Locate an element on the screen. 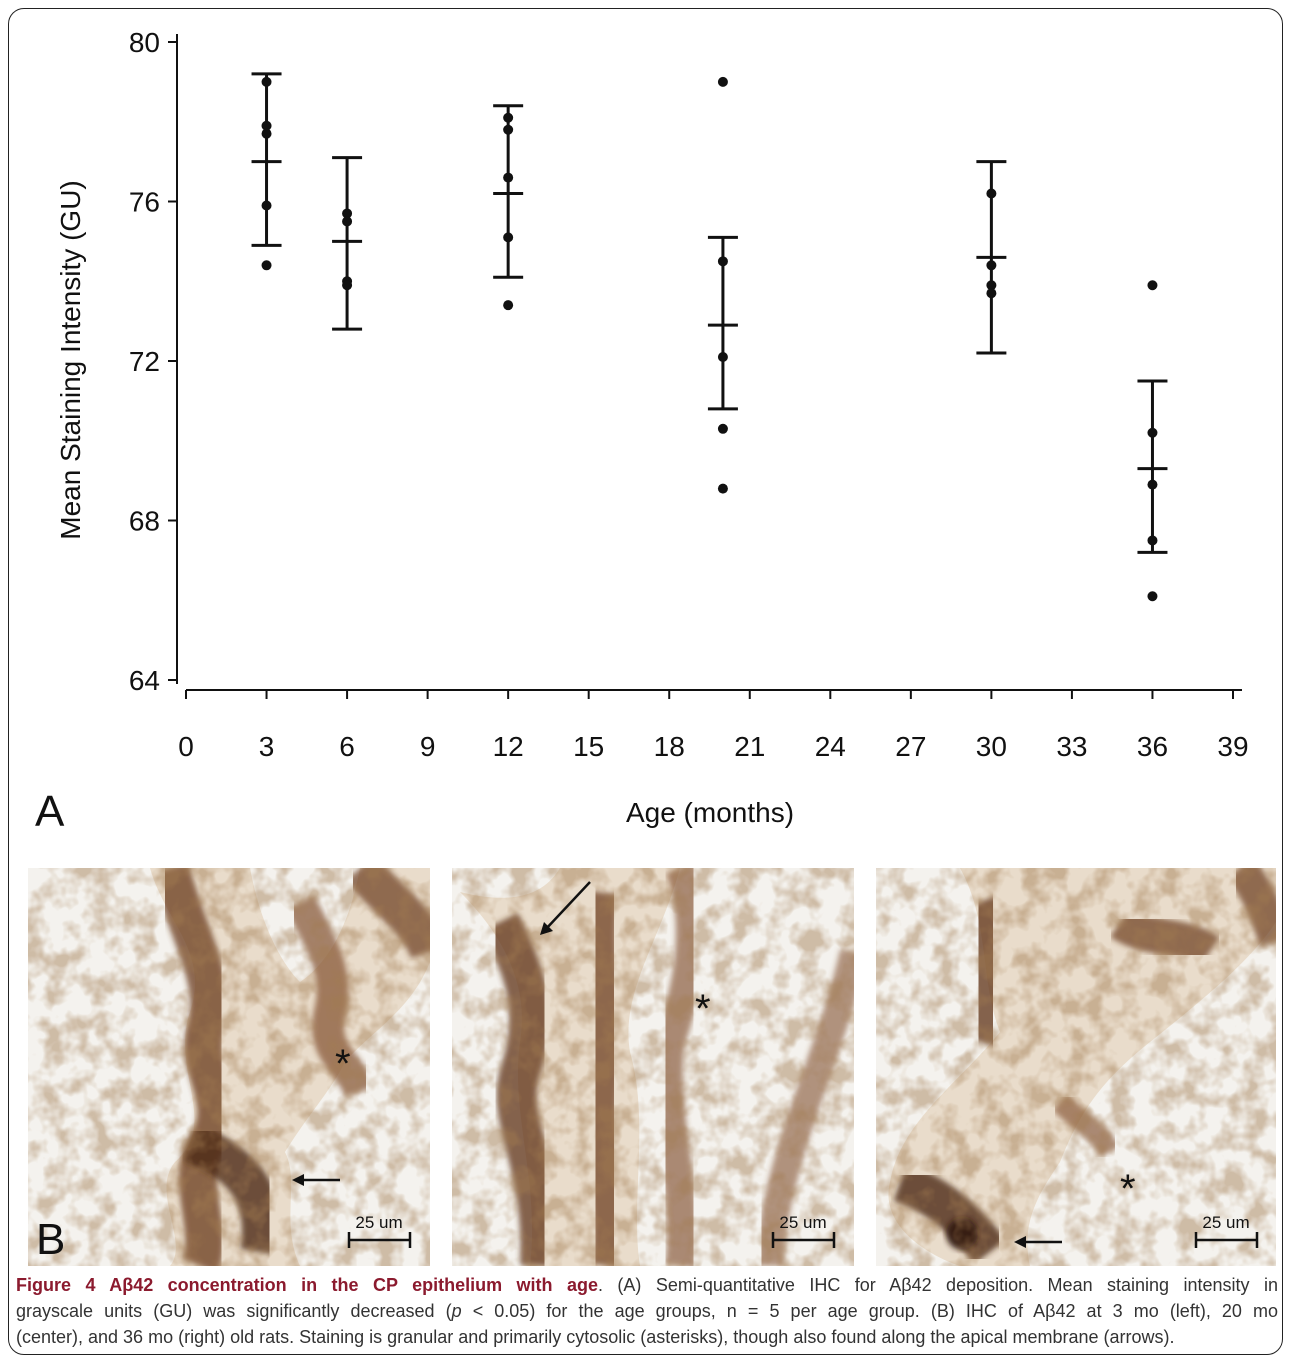 The height and width of the screenshot is (1363, 1293). x-tick-label: 0 is located at coordinates (186, 746).